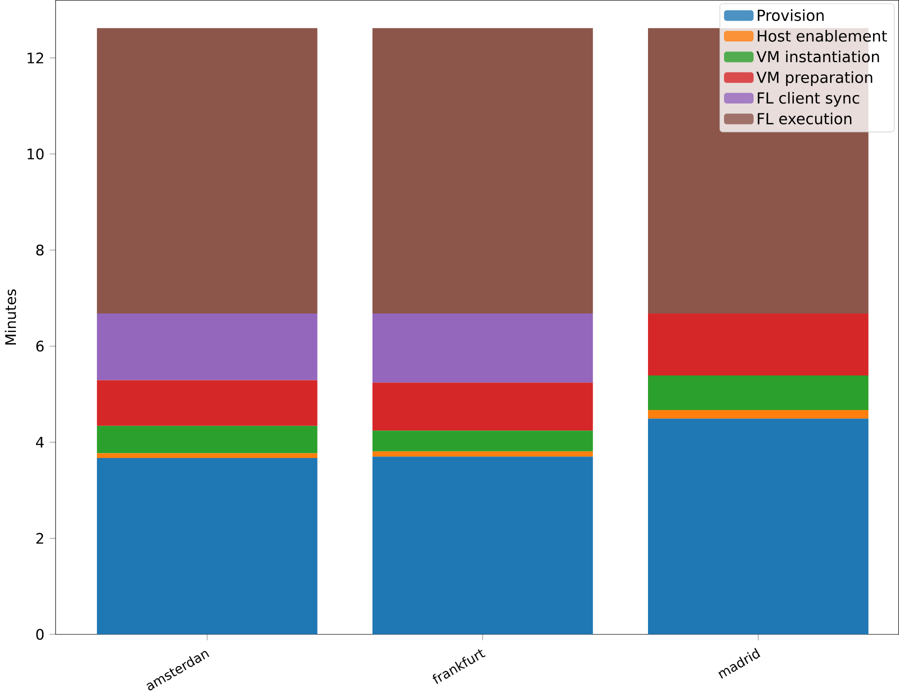  Describe the element at coordinates (36, 154) in the screenshot. I see `y-tick-label: 10` at that location.